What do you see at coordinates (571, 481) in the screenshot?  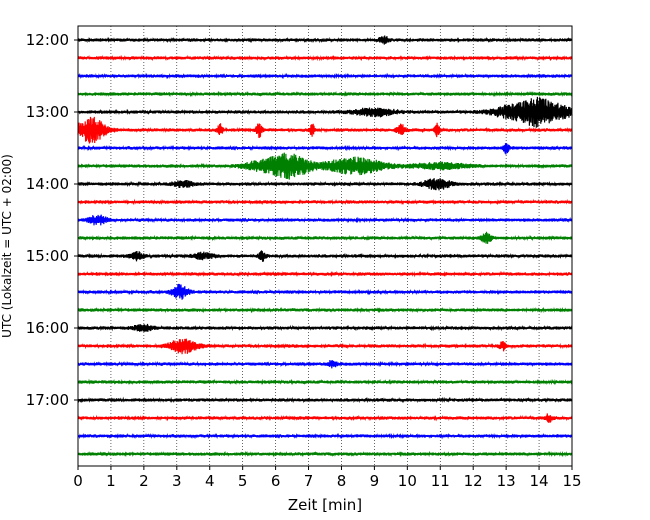 I see `x-tick-label: 15` at bounding box center [571, 481].